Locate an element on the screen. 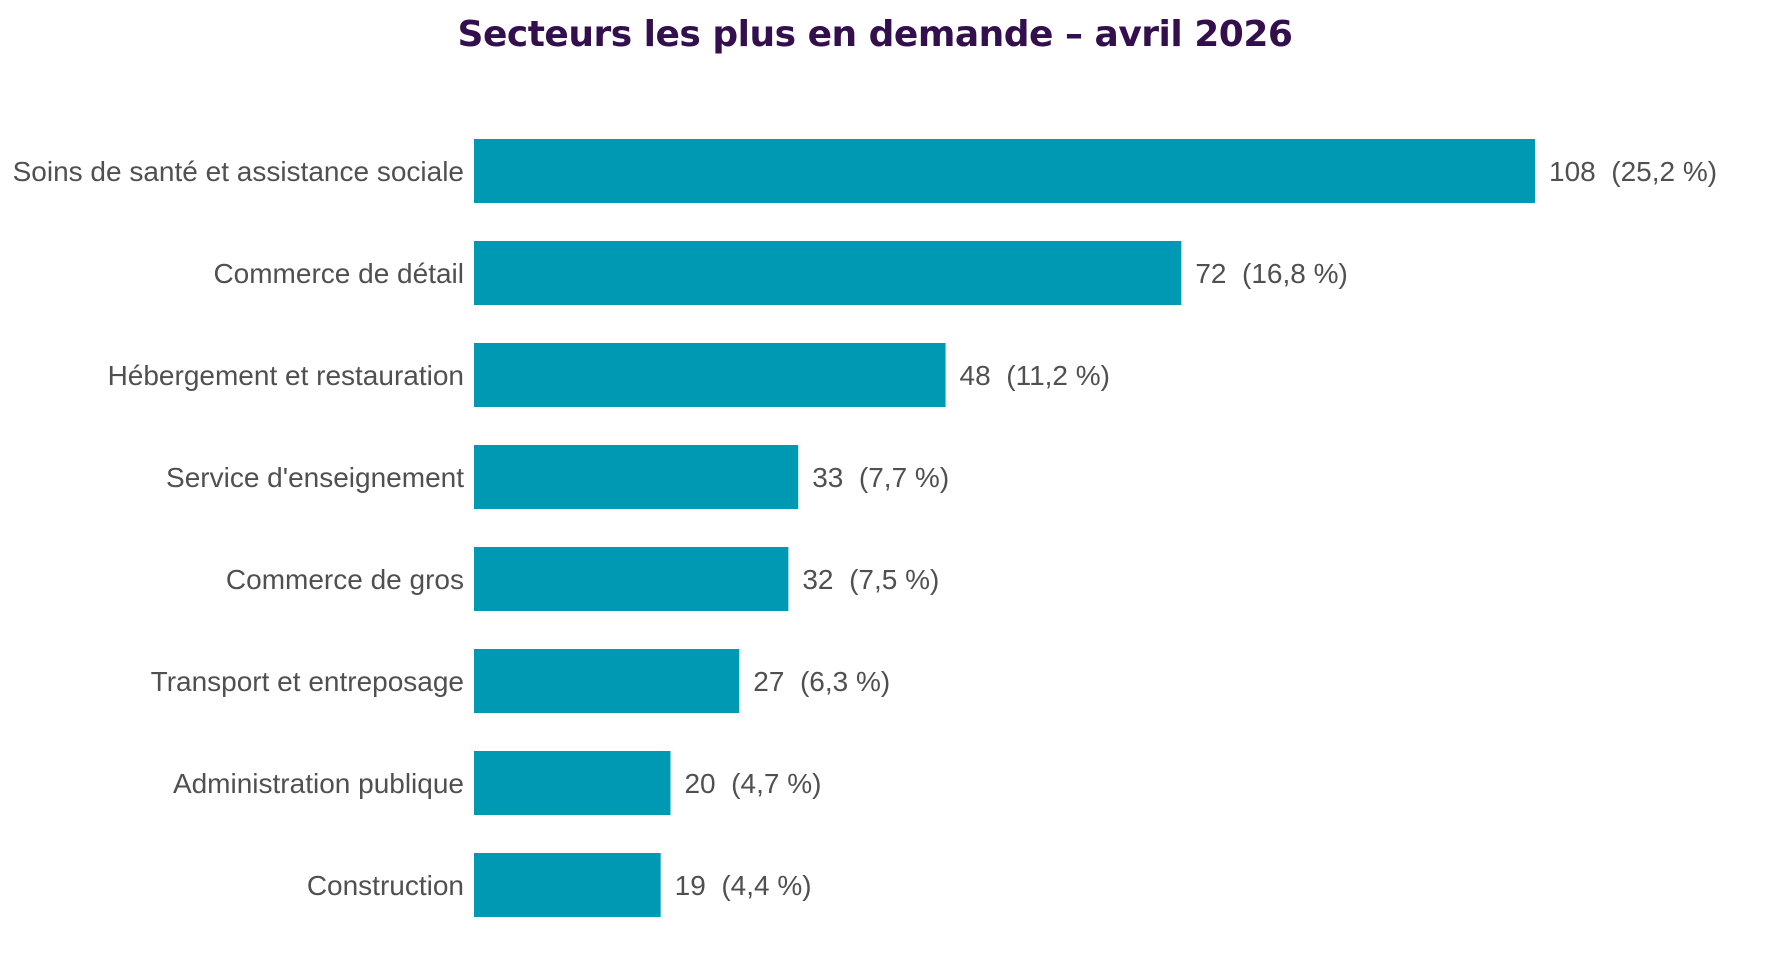  category-label: Transport et entreposage is located at coordinates (307, 681).